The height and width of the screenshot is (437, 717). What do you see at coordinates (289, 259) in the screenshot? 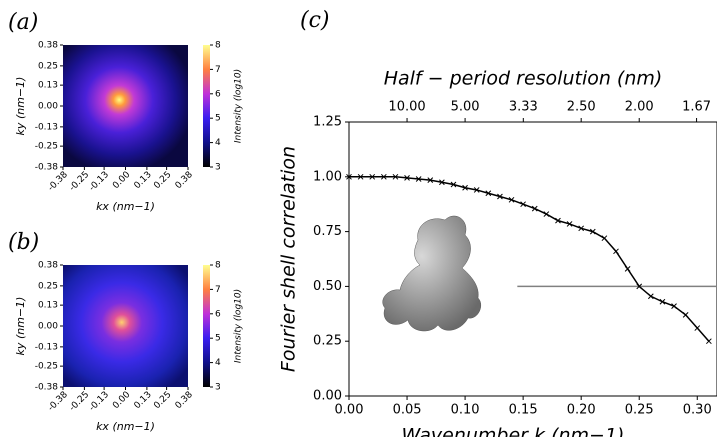
I see `y-axis-label: Fourier shell correlation` at bounding box center [289, 259].